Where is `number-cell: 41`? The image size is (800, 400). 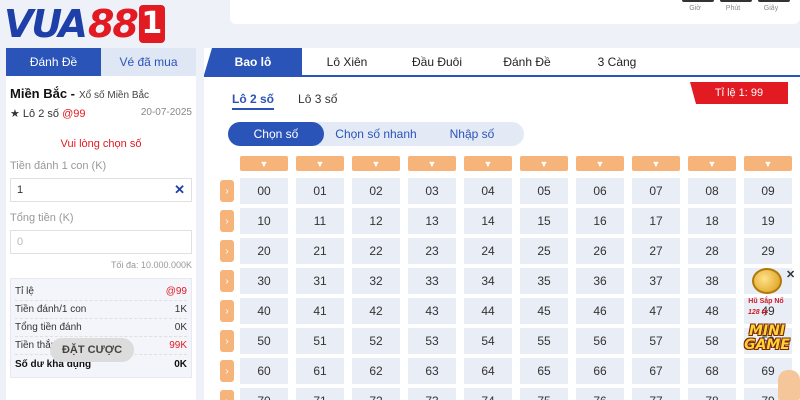 number-cell: 41 is located at coordinates (320, 311).